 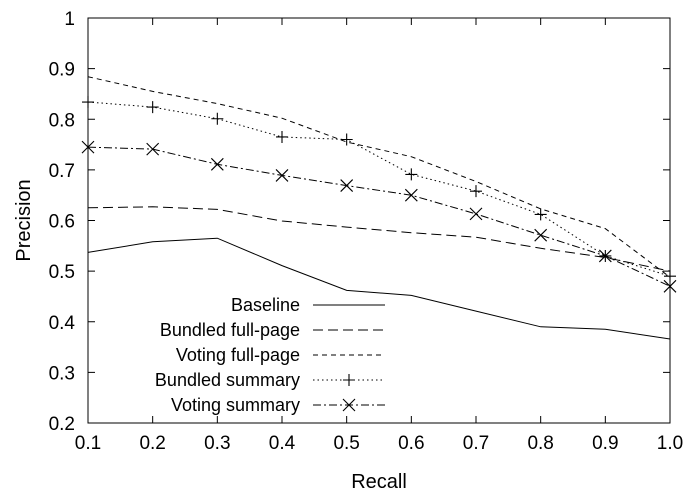 What do you see at coordinates (476, 443) in the screenshot?
I see `x-tick-label: 0.7` at bounding box center [476, 443].